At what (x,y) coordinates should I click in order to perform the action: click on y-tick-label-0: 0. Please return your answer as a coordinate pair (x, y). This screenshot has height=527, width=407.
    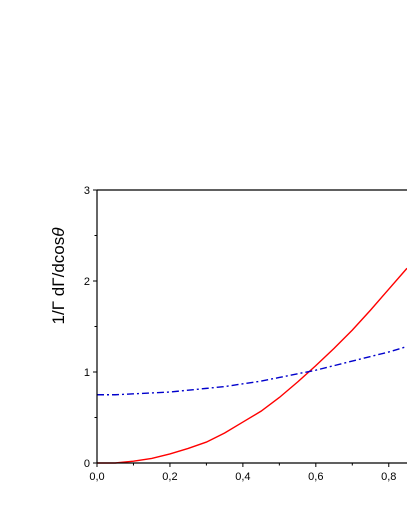
    Looking at the image, I should click on (87, 464).